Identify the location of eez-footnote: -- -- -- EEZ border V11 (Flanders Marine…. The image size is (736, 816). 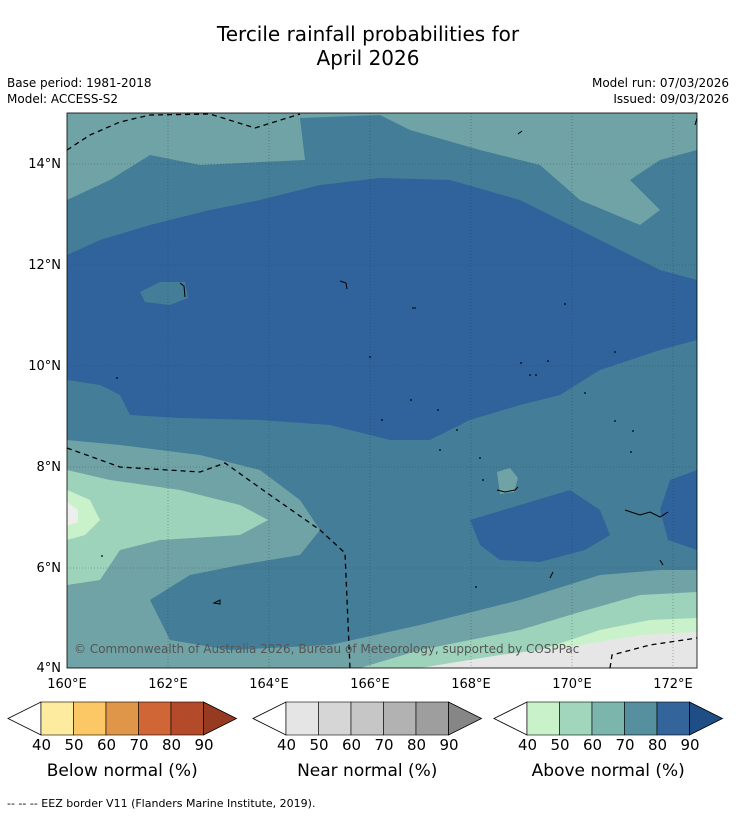
(161, 803).